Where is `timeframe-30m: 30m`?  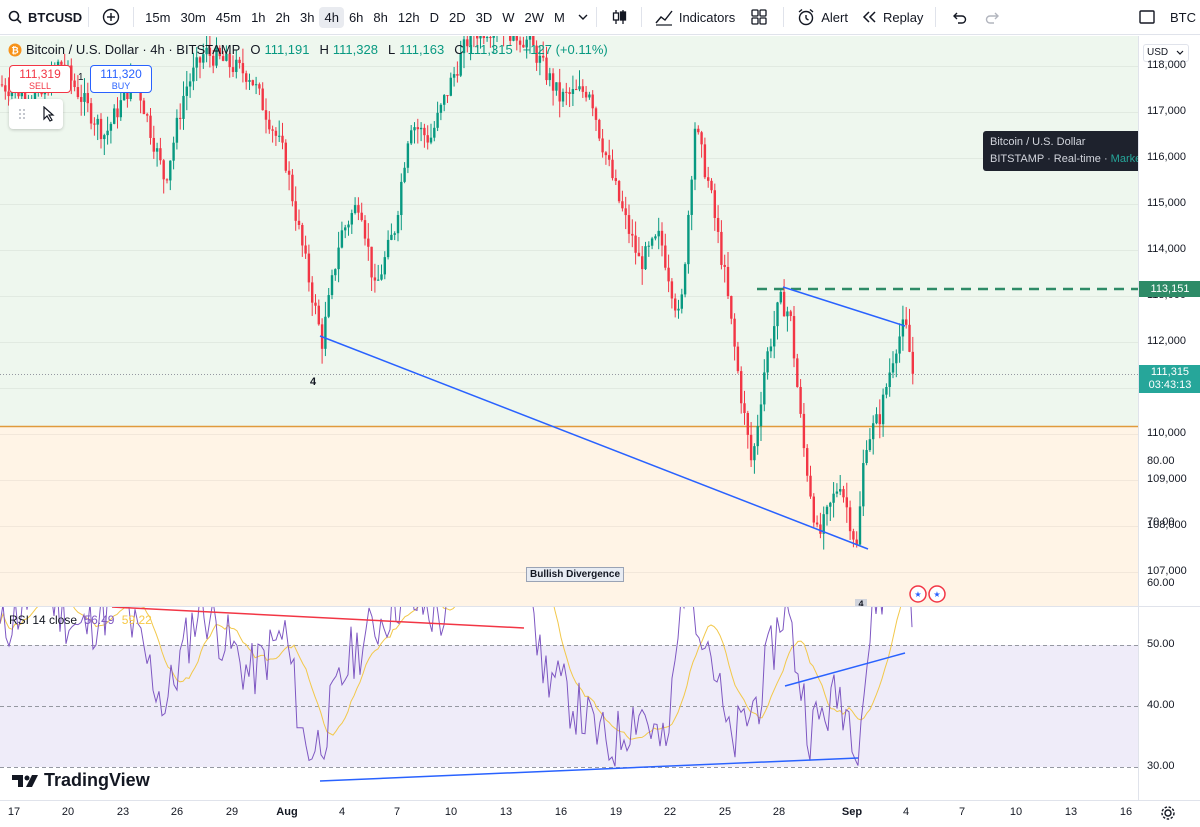
timeframe-30m: 30m is located at coordinates (193, 17).